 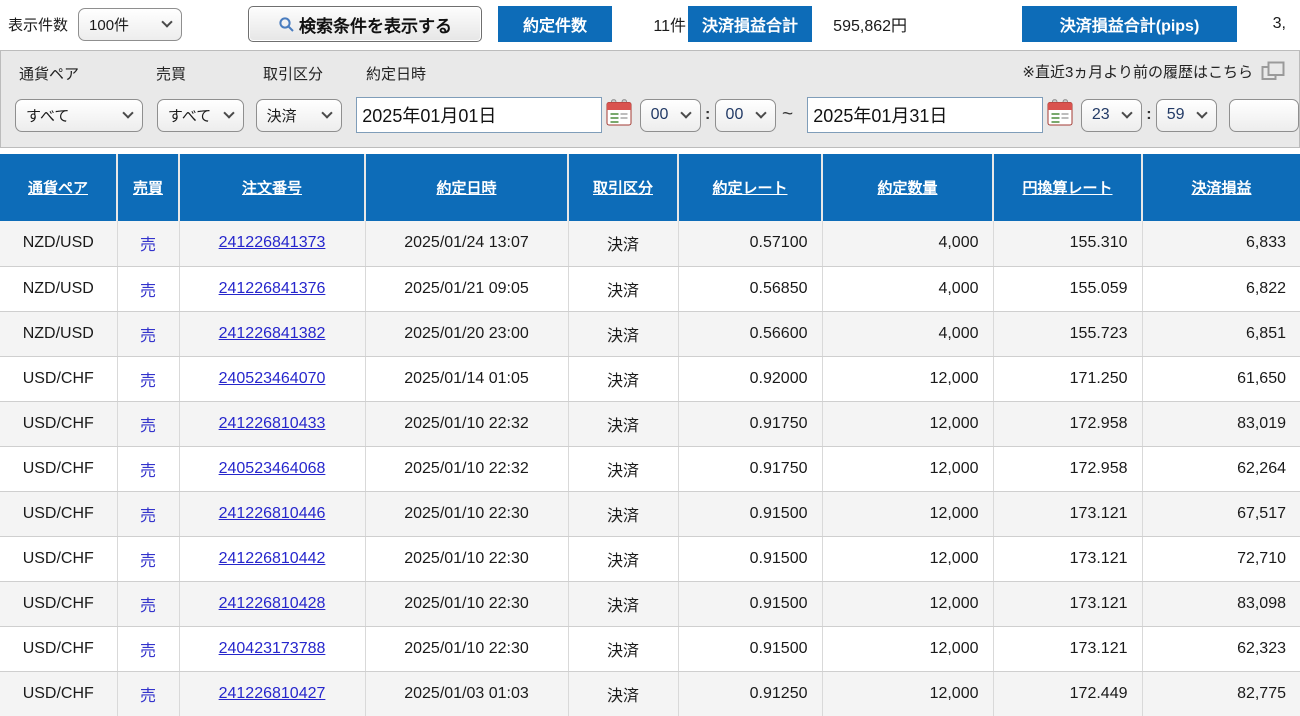 What do you see at coordinates (750, 289) in the screenshot?
I see `cell-exec-rate: 0.56850` at bounding box center [750, 289].